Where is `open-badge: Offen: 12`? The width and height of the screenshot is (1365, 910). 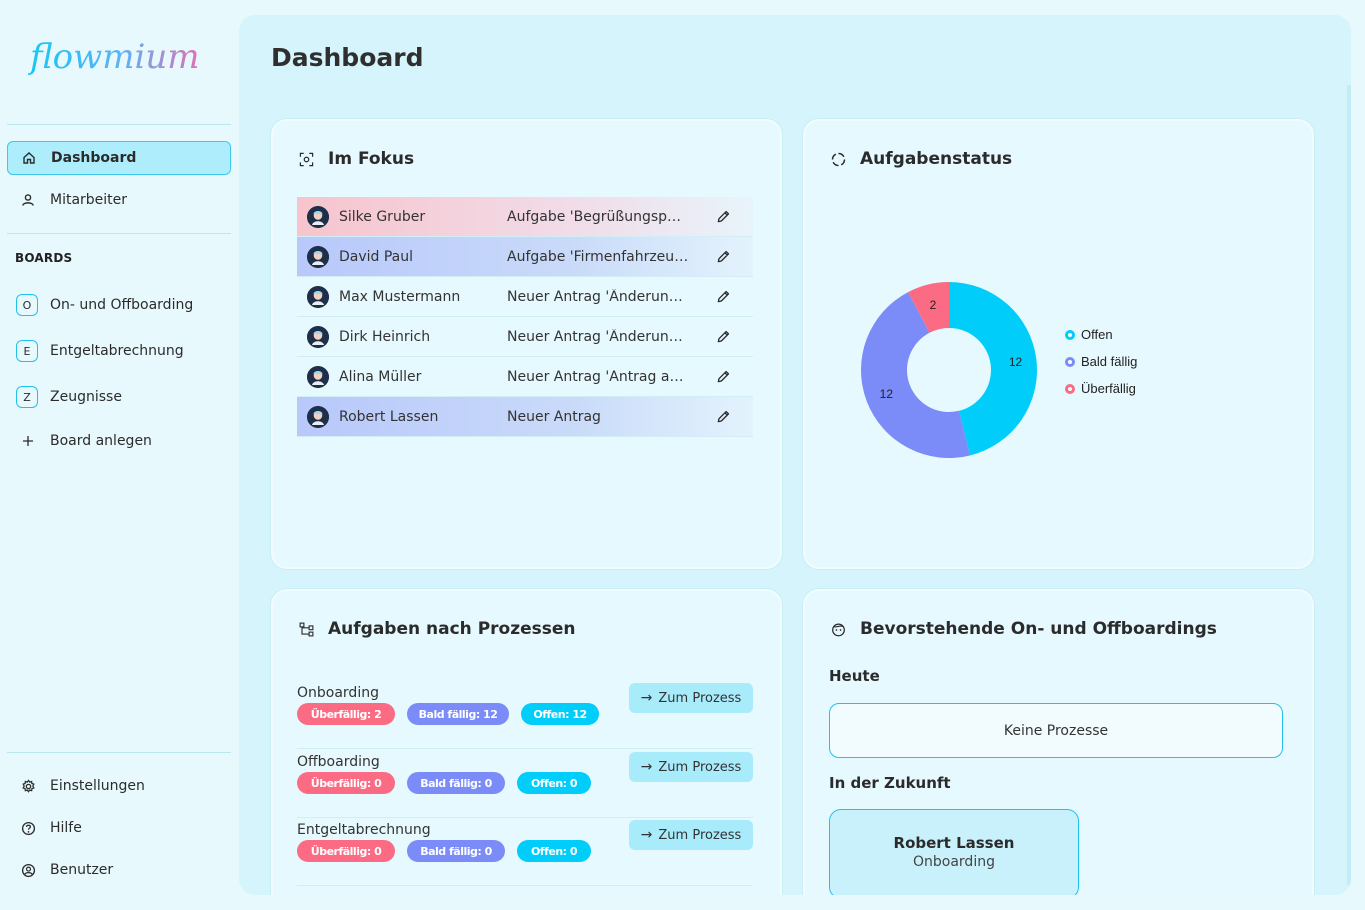
open-badge: Offen: 12 is located at coordinates (560, 714).